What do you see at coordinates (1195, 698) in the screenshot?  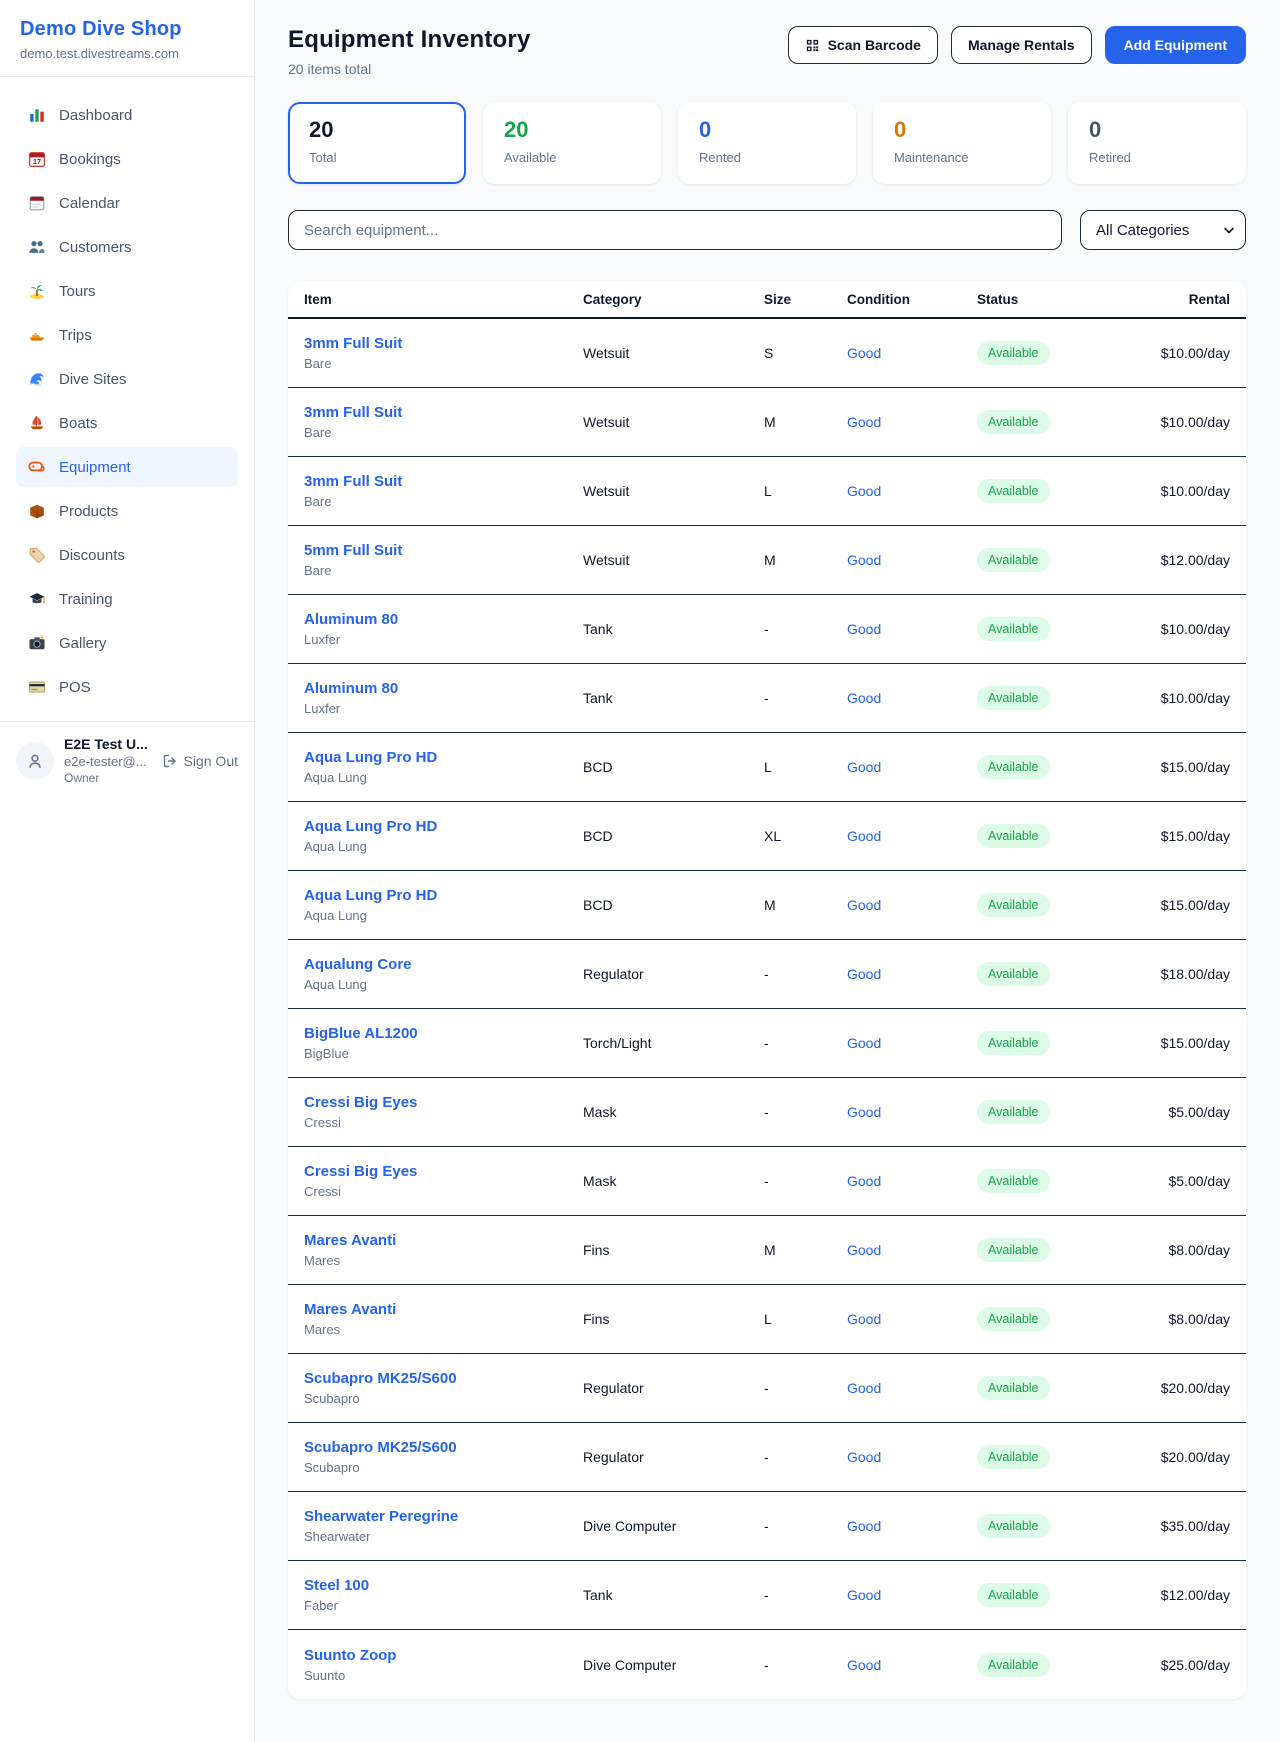 I see `rental-cell: $10.00/day` at bounding box center [1195, 698].